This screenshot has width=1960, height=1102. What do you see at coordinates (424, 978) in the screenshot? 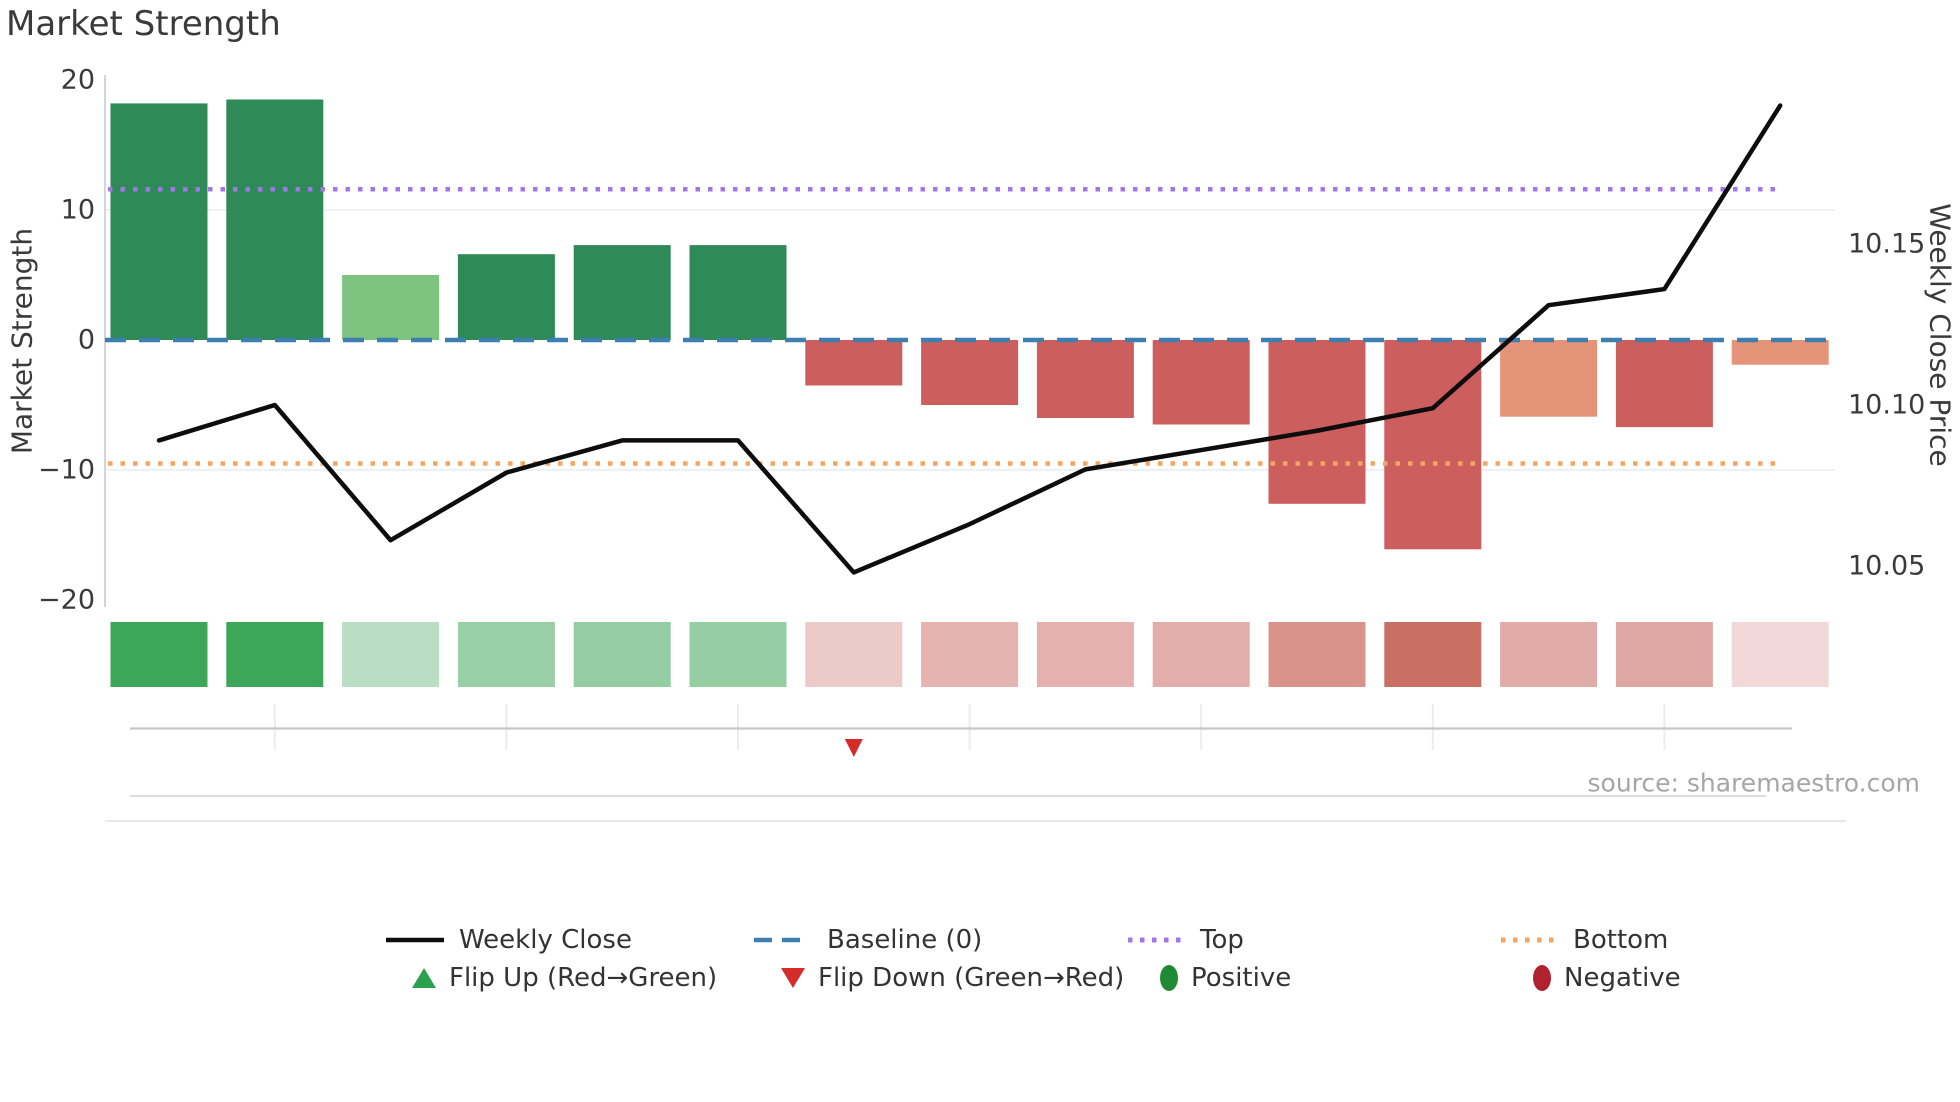
I see `flip-up-triangle-icon` at bounding box center [424, 978].